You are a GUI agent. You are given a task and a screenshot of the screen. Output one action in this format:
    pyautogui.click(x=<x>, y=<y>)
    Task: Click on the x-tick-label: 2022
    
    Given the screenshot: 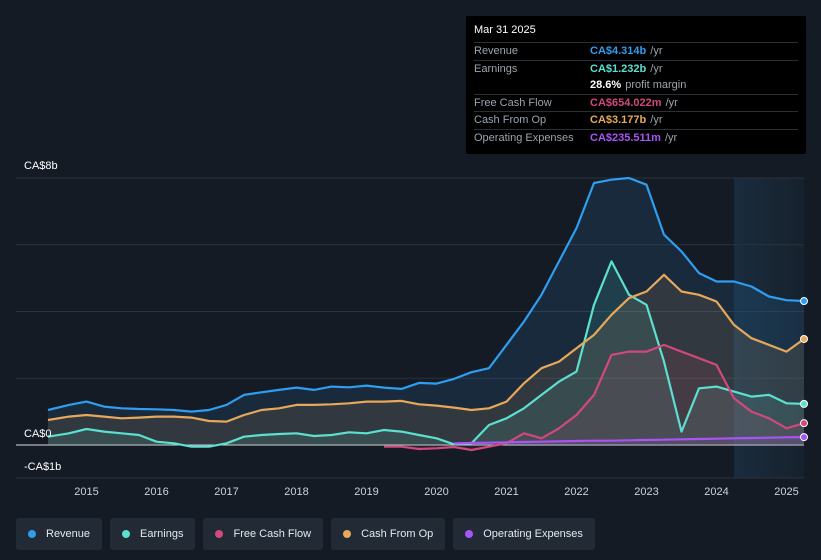 What is the action you would take?
    pyautogui.click(x=576, y=492)
    